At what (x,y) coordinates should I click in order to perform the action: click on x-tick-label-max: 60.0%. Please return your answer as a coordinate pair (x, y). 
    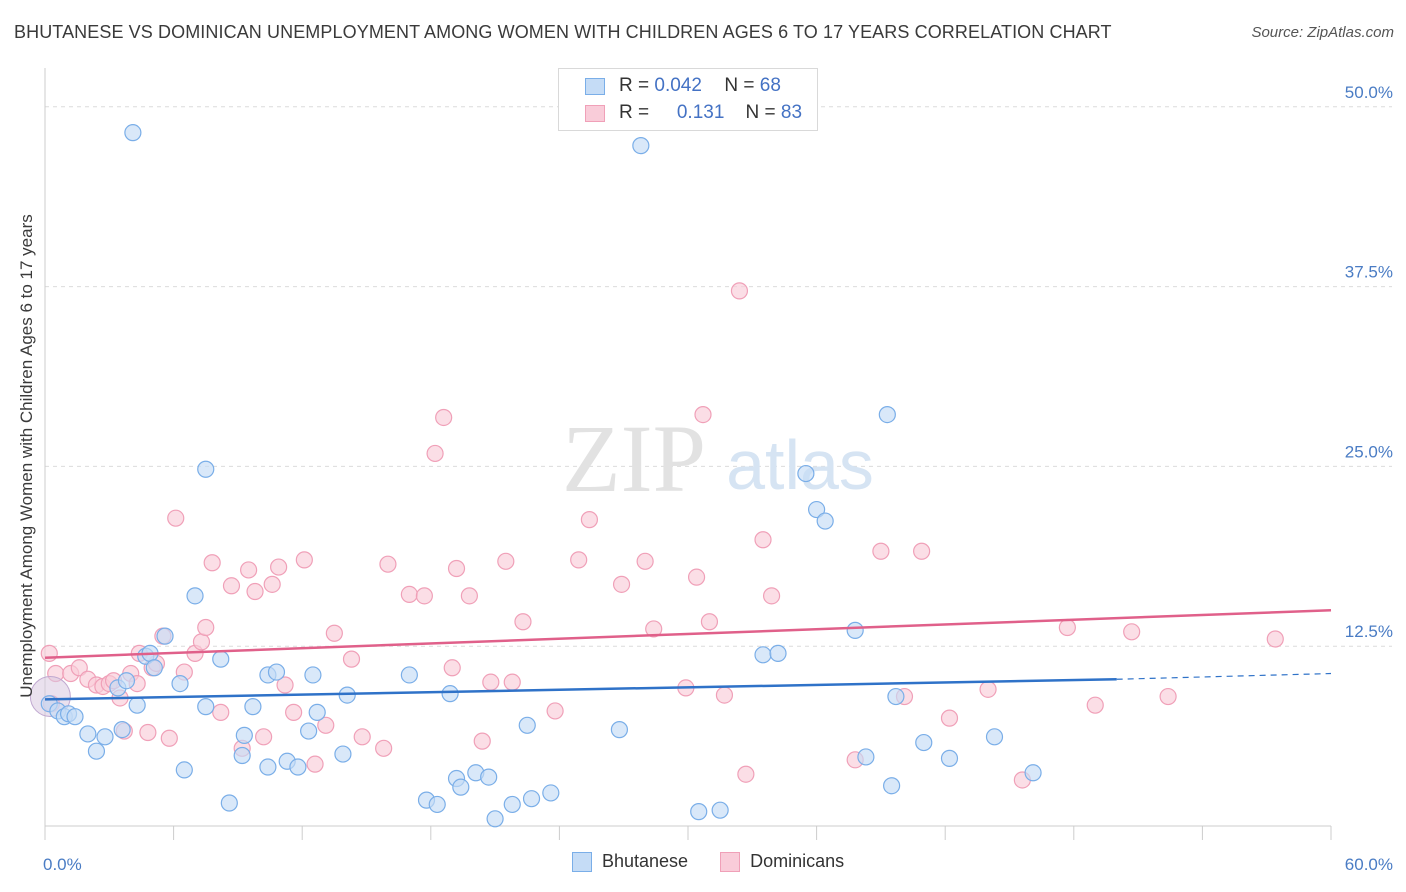
    Looking at the image, I should click on (1369, 864).